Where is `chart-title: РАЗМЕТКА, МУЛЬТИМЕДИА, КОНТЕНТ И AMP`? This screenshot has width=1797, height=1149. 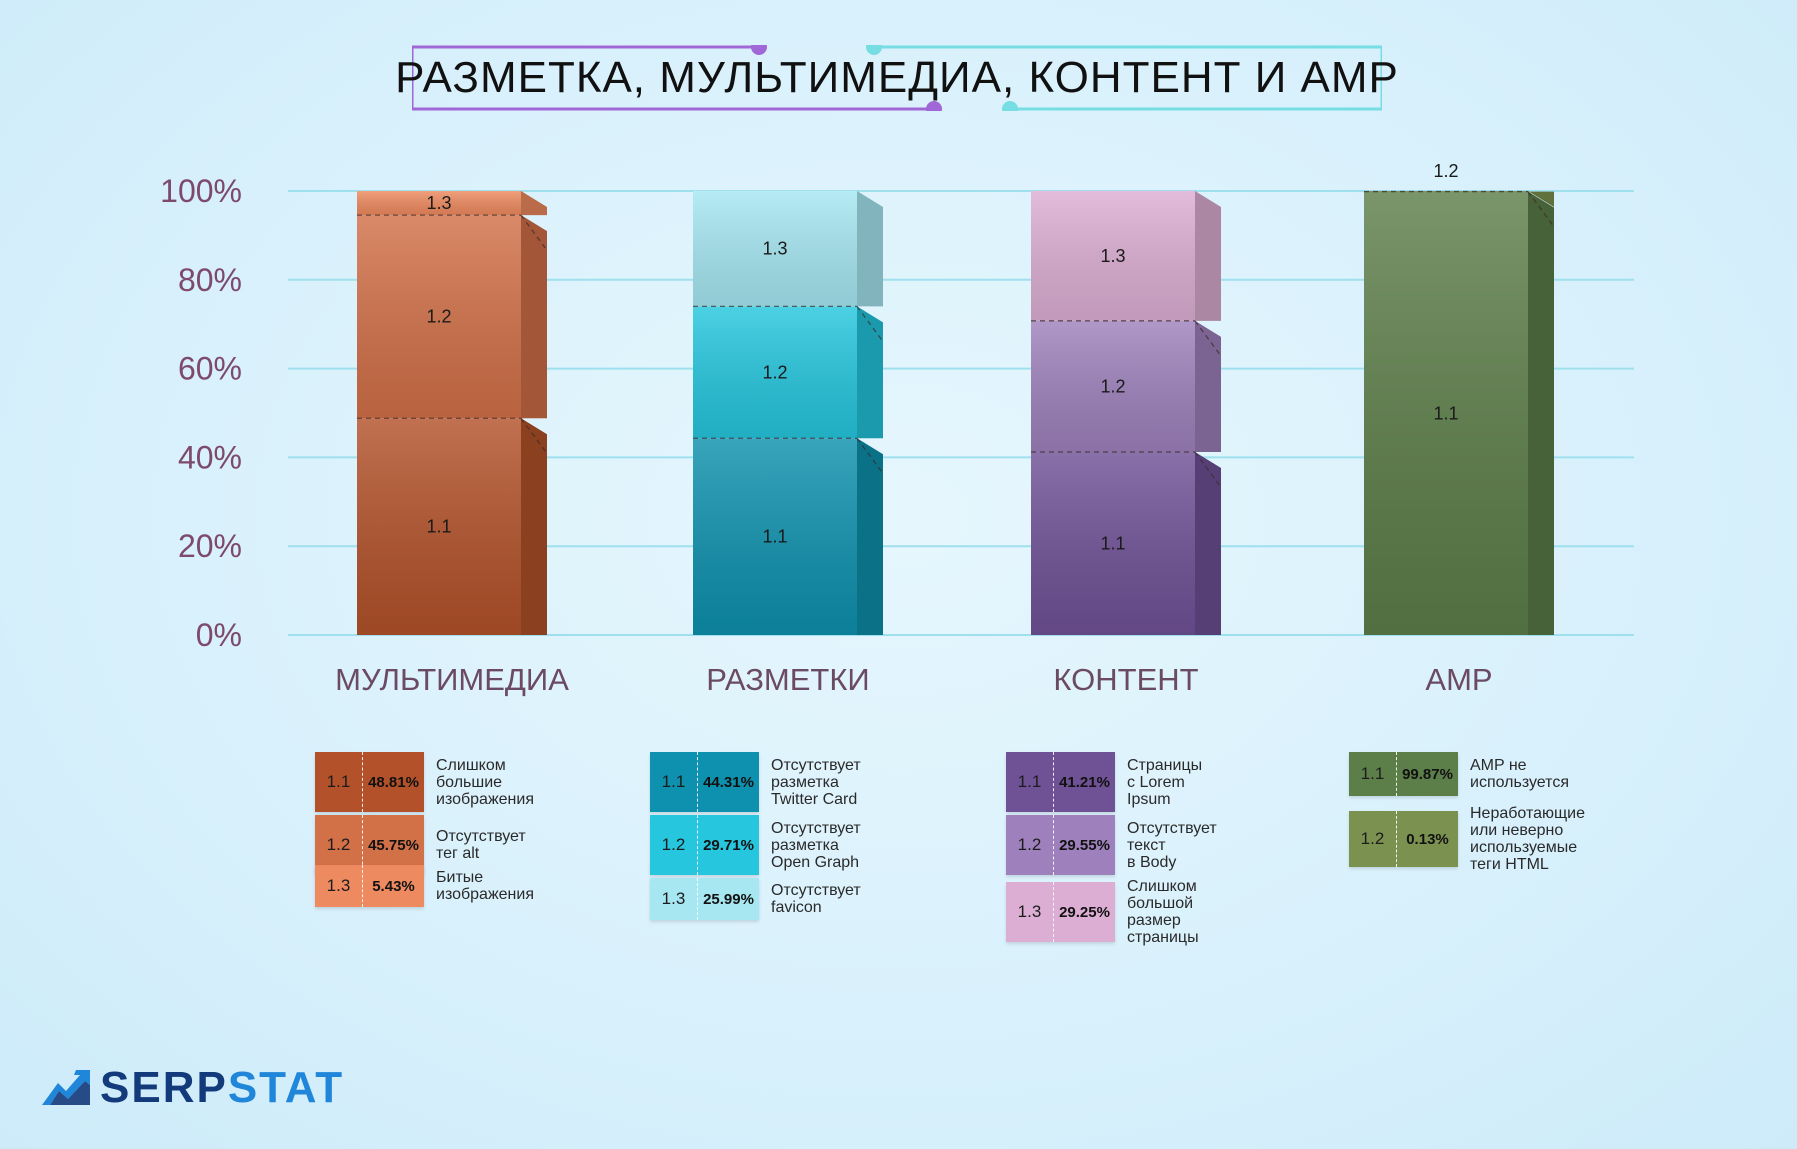
chart-title: РАЗМЕТКА, МУЛЬТИМЕДИА, КОНТЕНТ И AMP is located at coordinates (897, 77).